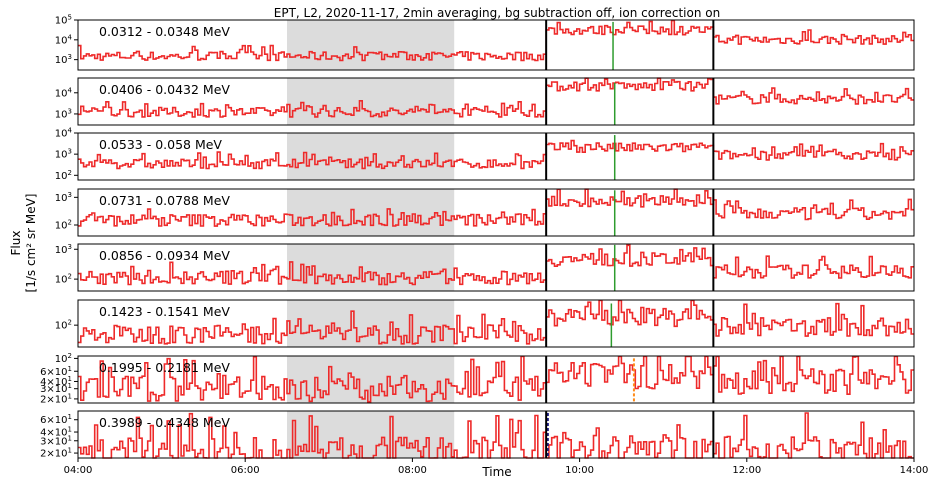  I want to click on x-axis: 04:00 06:00 08:00 10:00 12:00 14:00, so click(496, 467).